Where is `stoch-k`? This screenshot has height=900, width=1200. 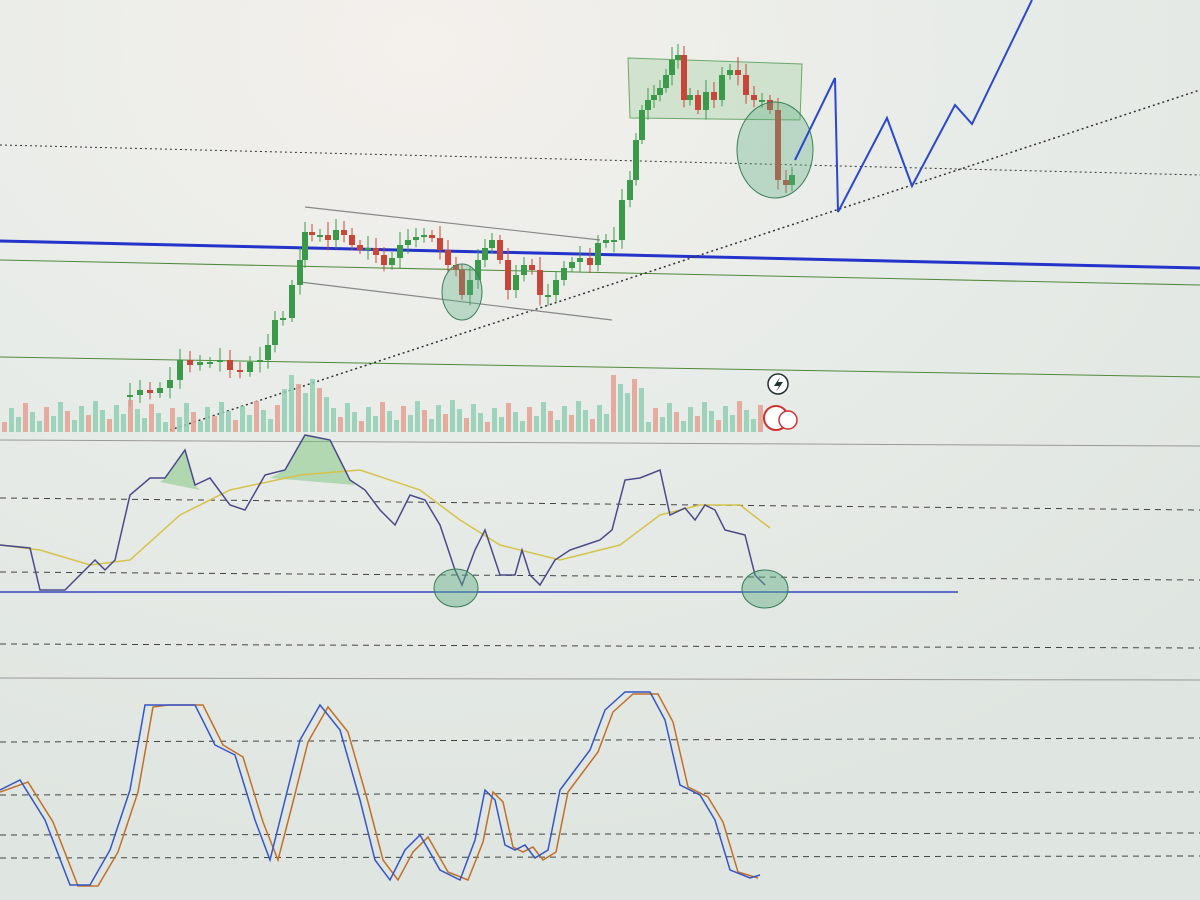 stoch-k is located at coordinates (380, 788).